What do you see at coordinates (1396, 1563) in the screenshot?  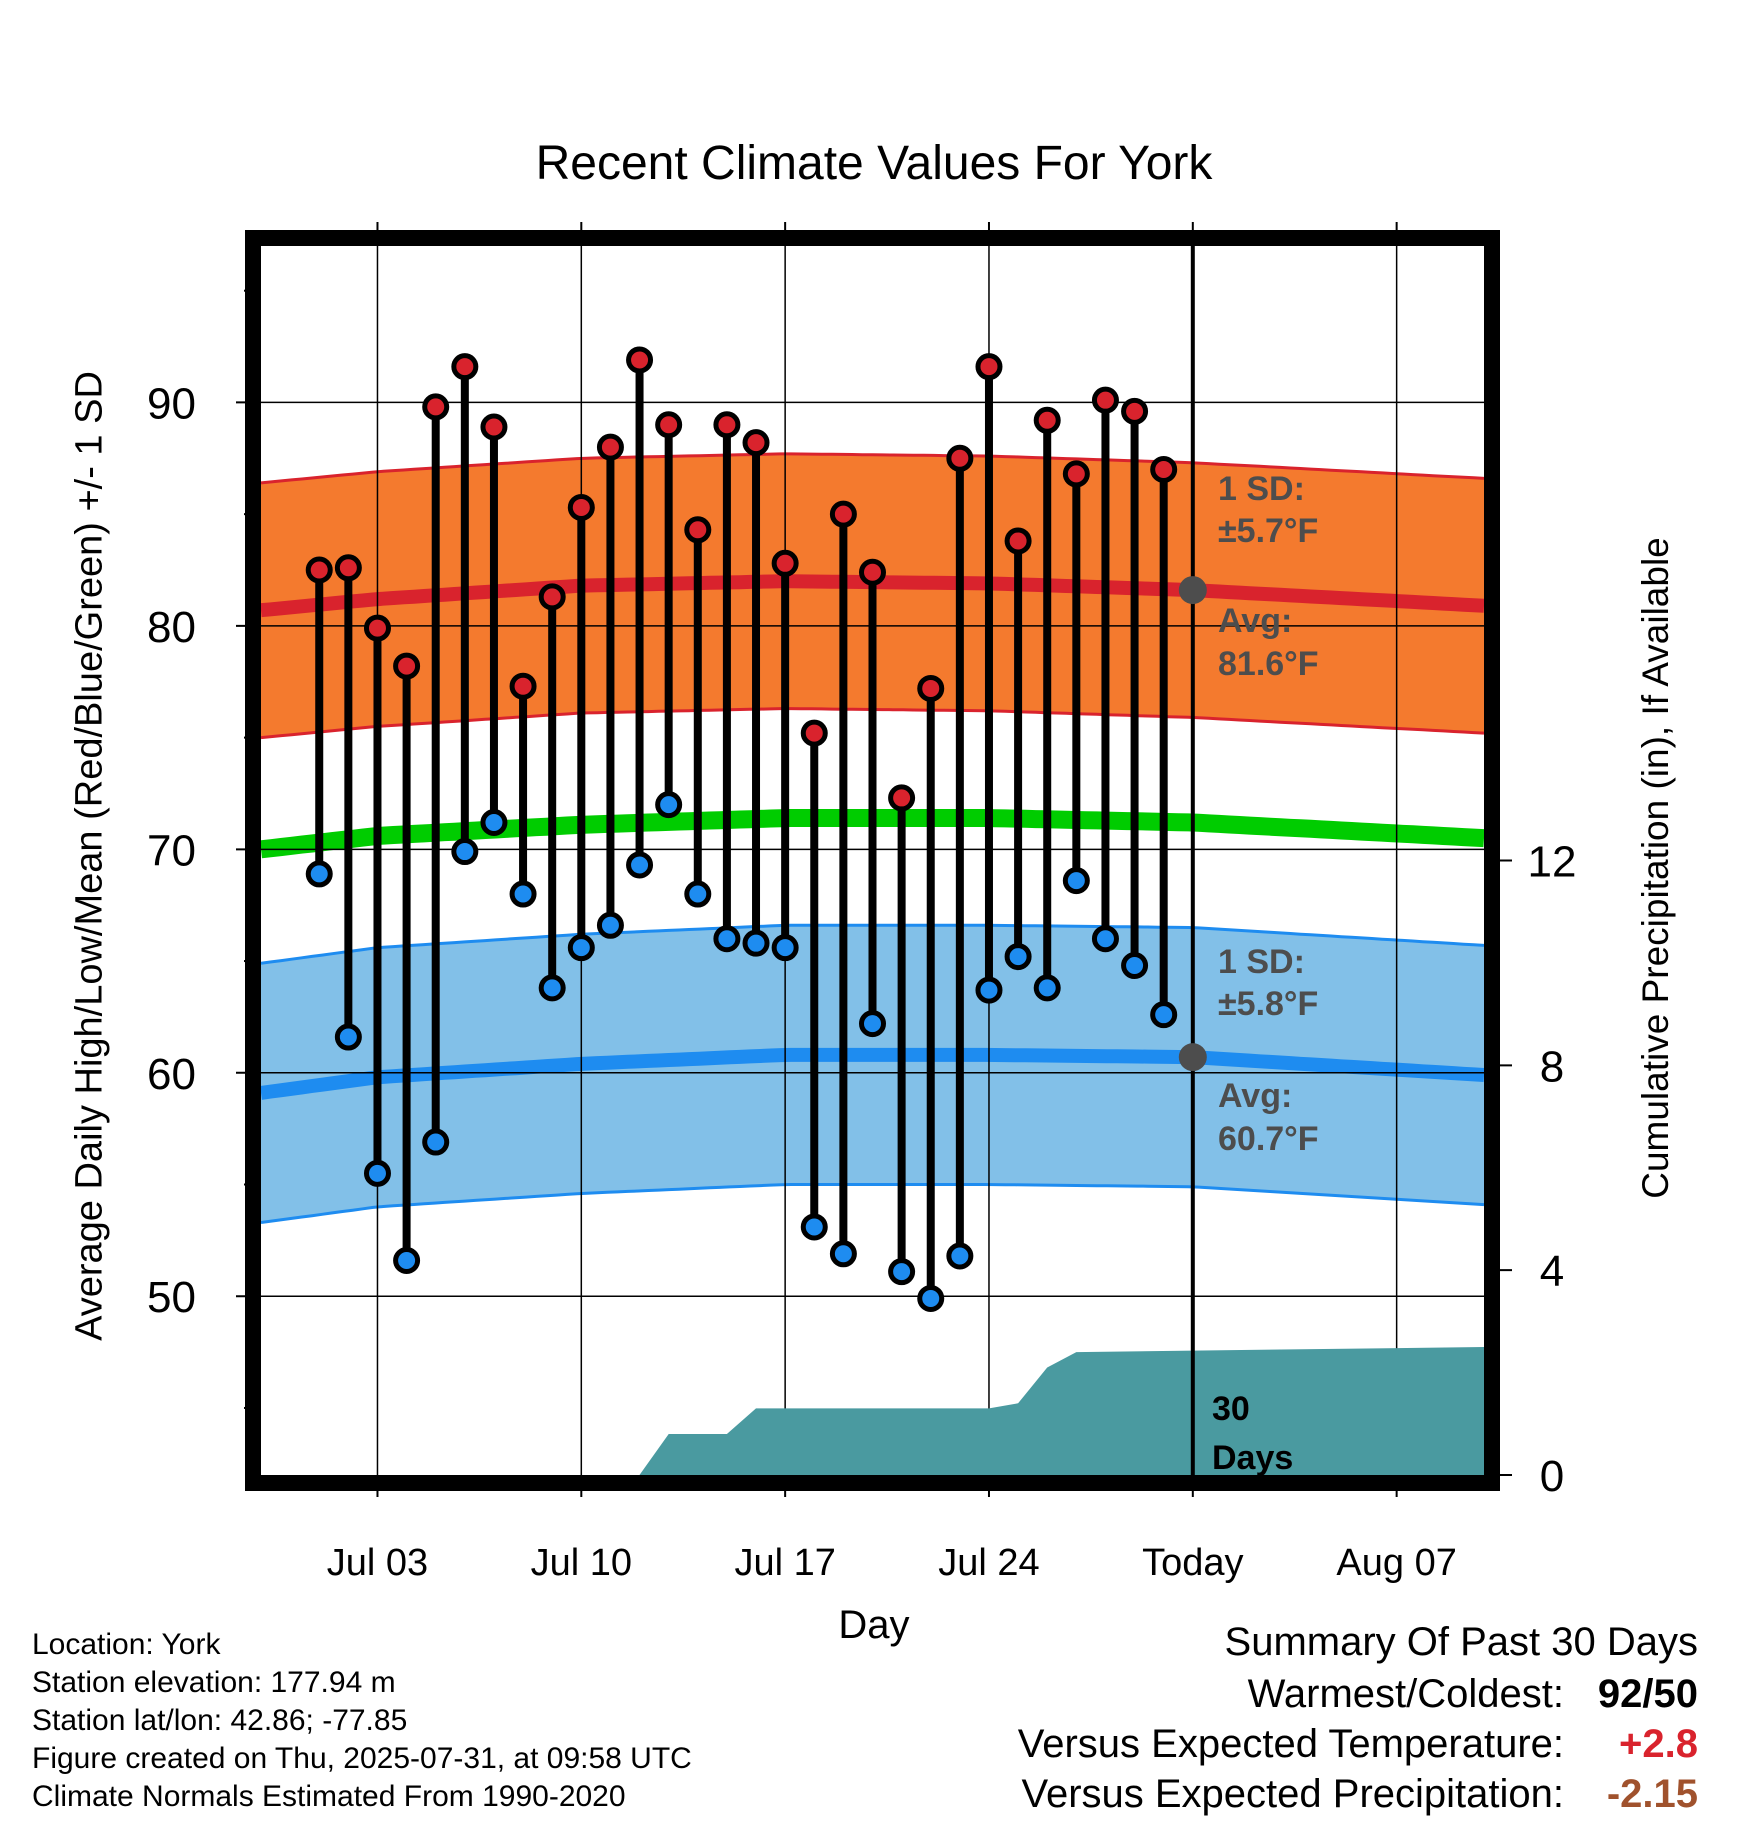 I see `x-tick-label: Aug 07` at bounding box center [1396, 1563].